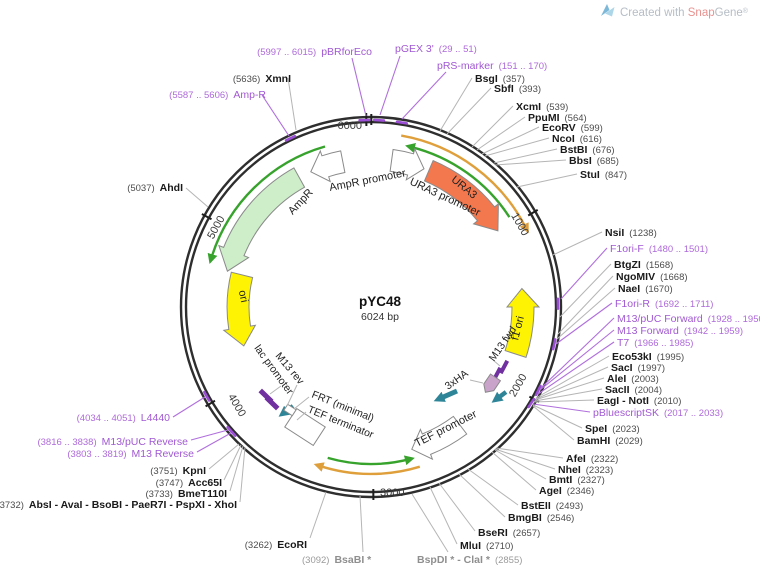 The height and width of the screenshot is (567, 760). What do you see at coordinates (605, 10) in the screenshot?
I see `snapgene-logo-icon` at bounding box center [605, 10].